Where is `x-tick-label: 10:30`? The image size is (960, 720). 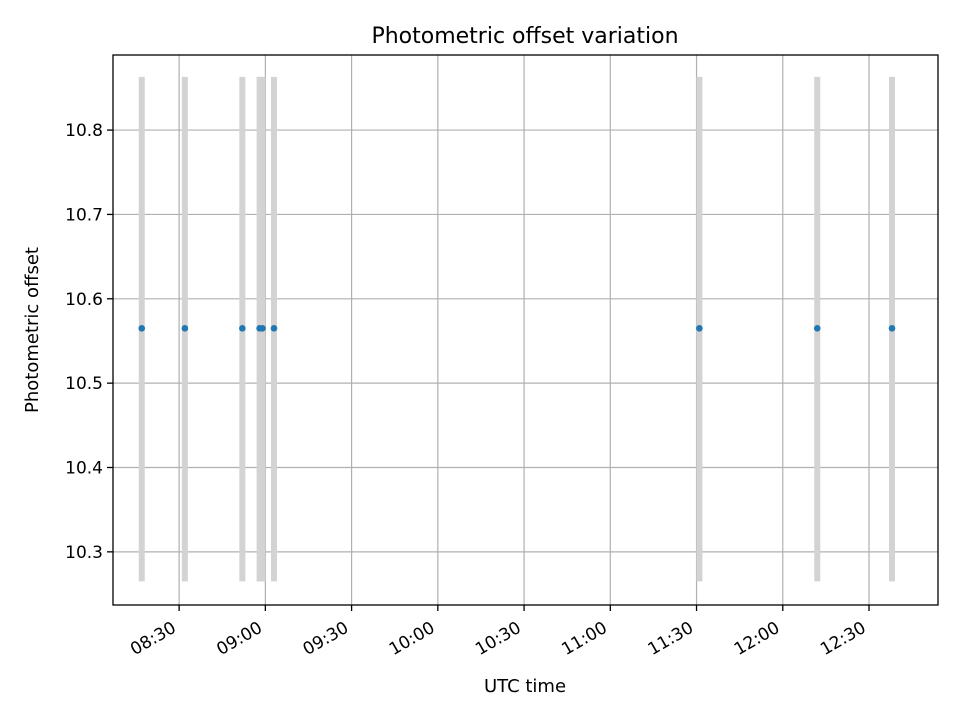 x-tick-label: 10:30 is located at coordinates (498, 639).